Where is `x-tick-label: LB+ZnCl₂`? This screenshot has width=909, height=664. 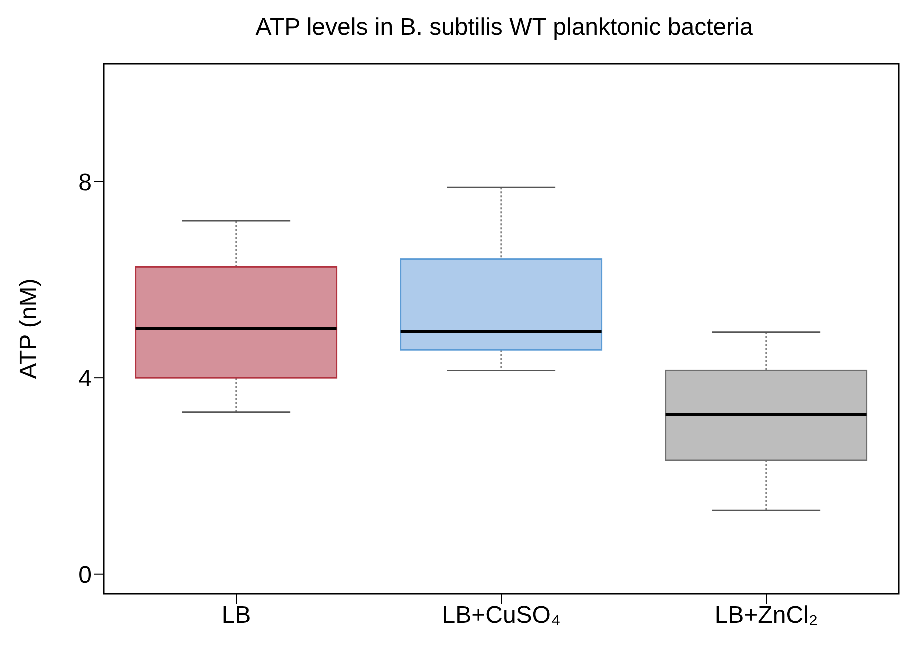
x-tick-label: LB+ZnCl₂ is located at coordinates (766, 616).